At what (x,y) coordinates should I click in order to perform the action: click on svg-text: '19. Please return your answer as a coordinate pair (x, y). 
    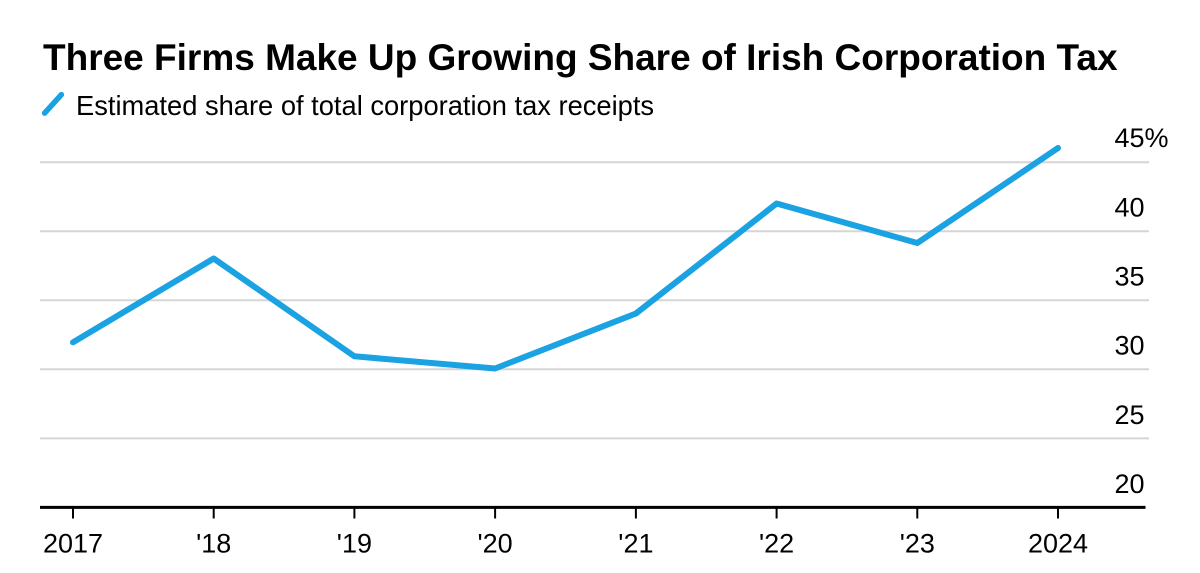
    Looking at the image, I should click on (354, 544).